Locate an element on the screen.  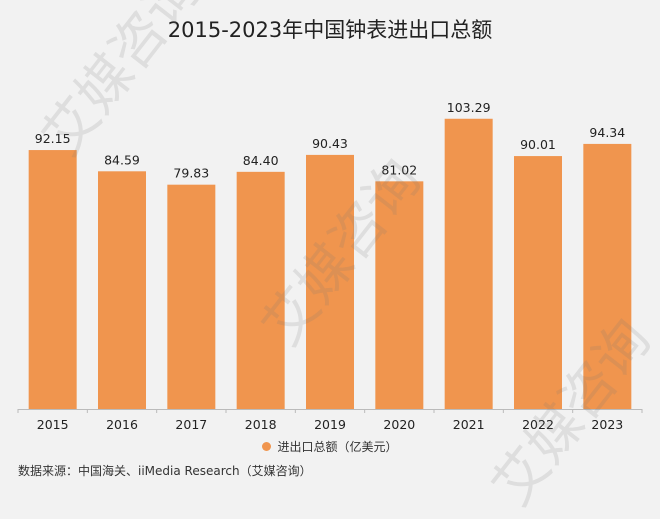
data-label-2021: 103.29 is located at coordinates (469, 107).